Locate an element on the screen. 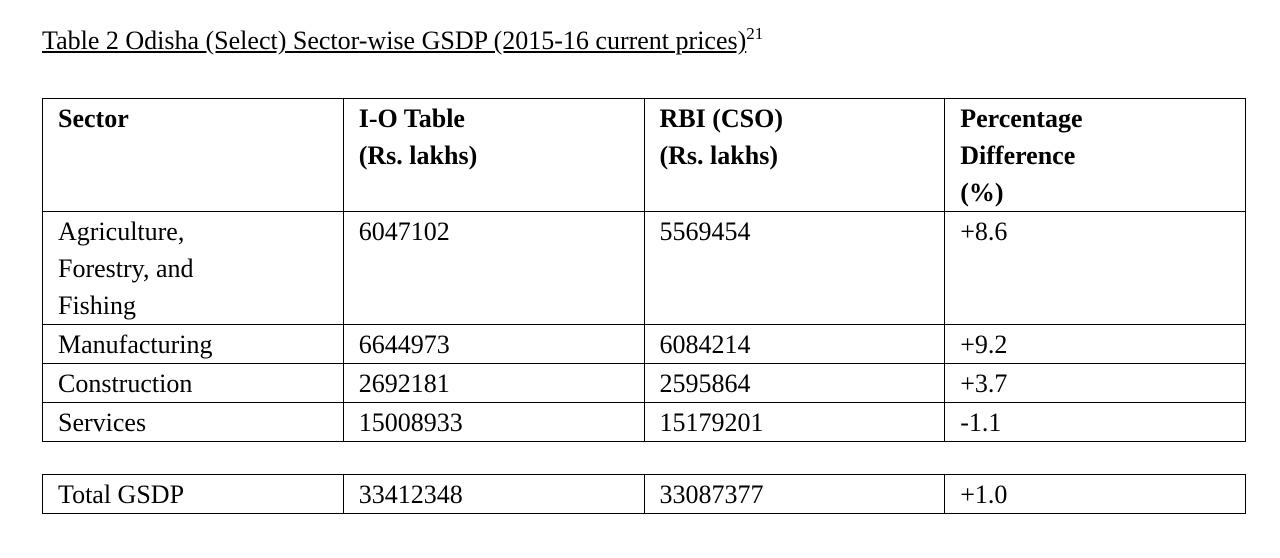 The width and height of the screenshot is (1280, 558). table-cell: Total GSDP is located at coordinates (193, 494).